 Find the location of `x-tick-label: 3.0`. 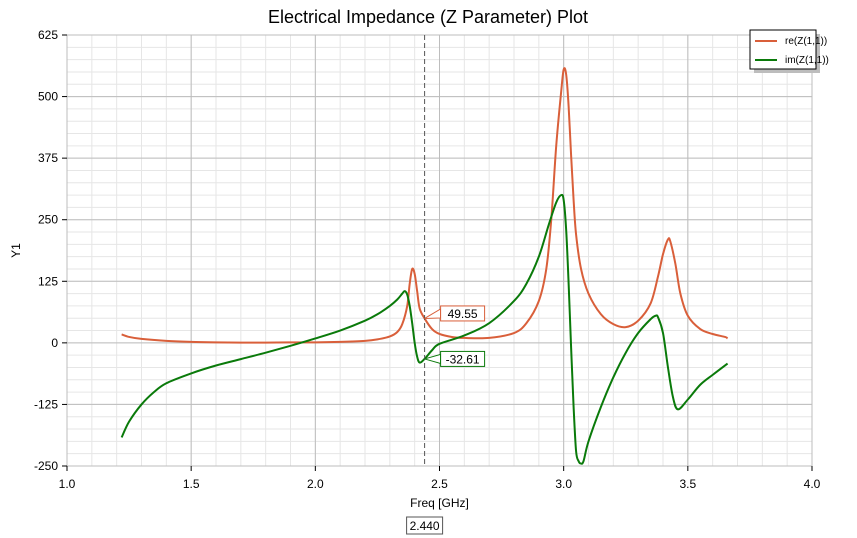

x-tick-label: 3.0 is located at coordinates (563, 484).